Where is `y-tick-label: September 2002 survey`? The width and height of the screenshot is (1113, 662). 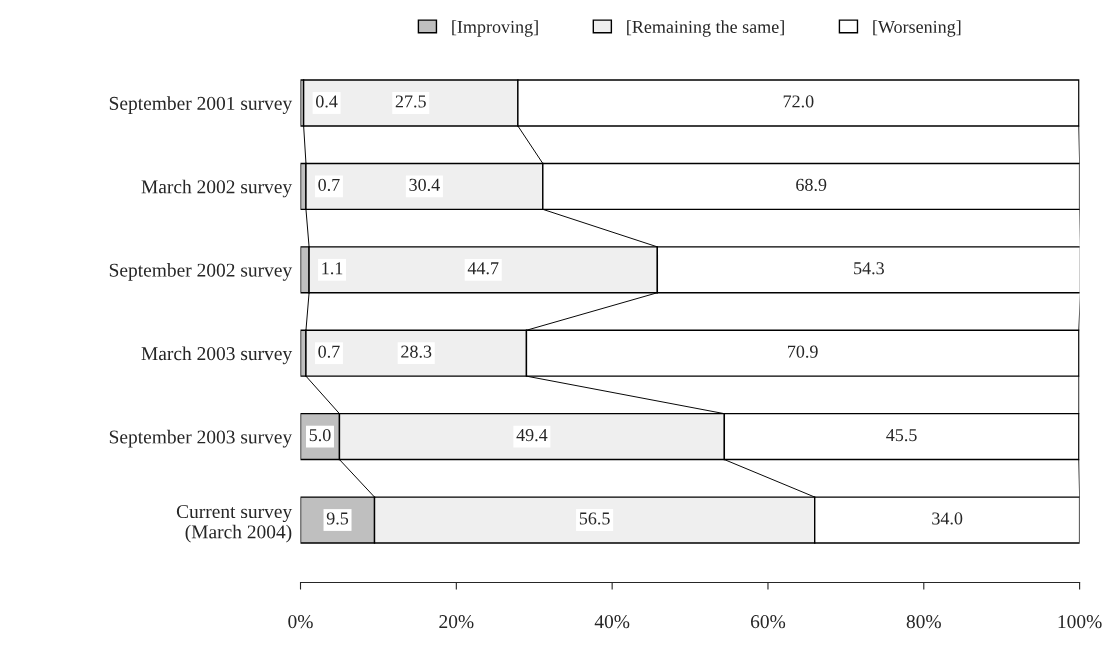
y-tick-label: September 2002 survey is located at coordinates (201, 272).